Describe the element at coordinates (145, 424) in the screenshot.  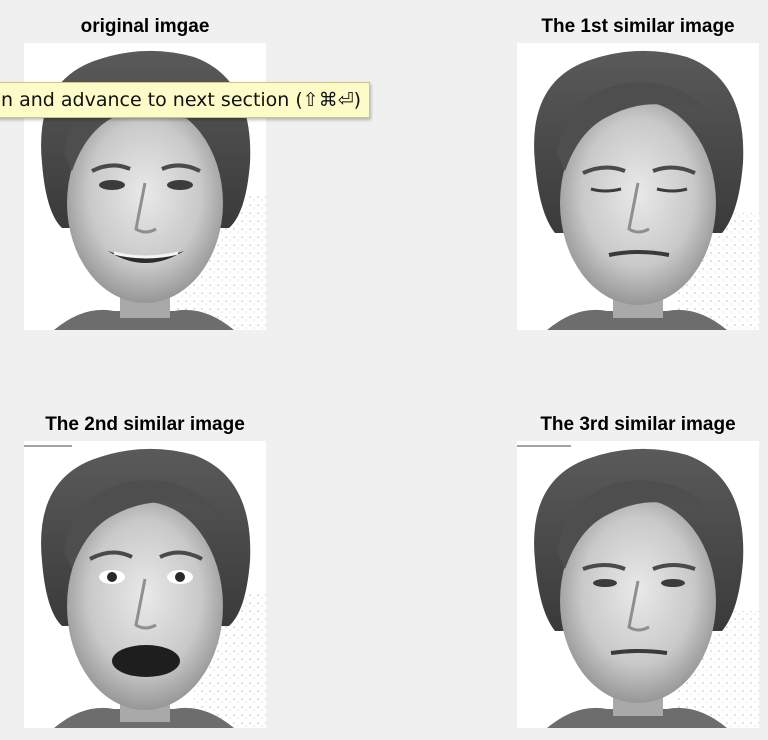
I see `subplot-title-2nd: The 2nd similar image` at that location.